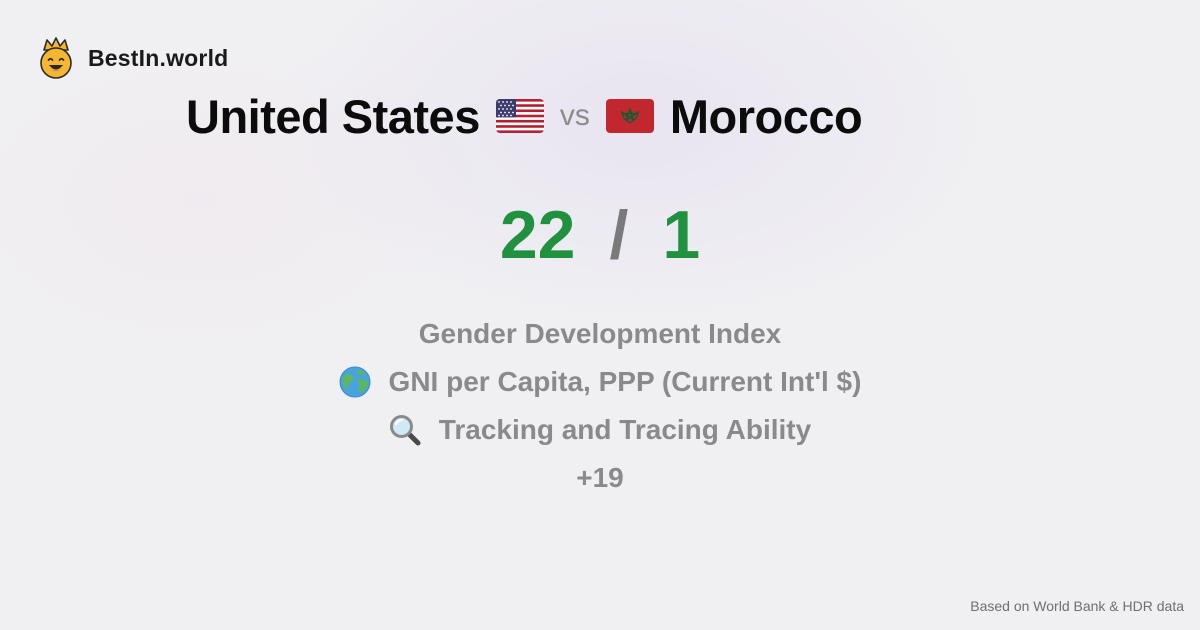 Image resolution: width=1200 pixels, height=630 pixels. I want to click on brand-name: BestIn.world, so click(158, 57).